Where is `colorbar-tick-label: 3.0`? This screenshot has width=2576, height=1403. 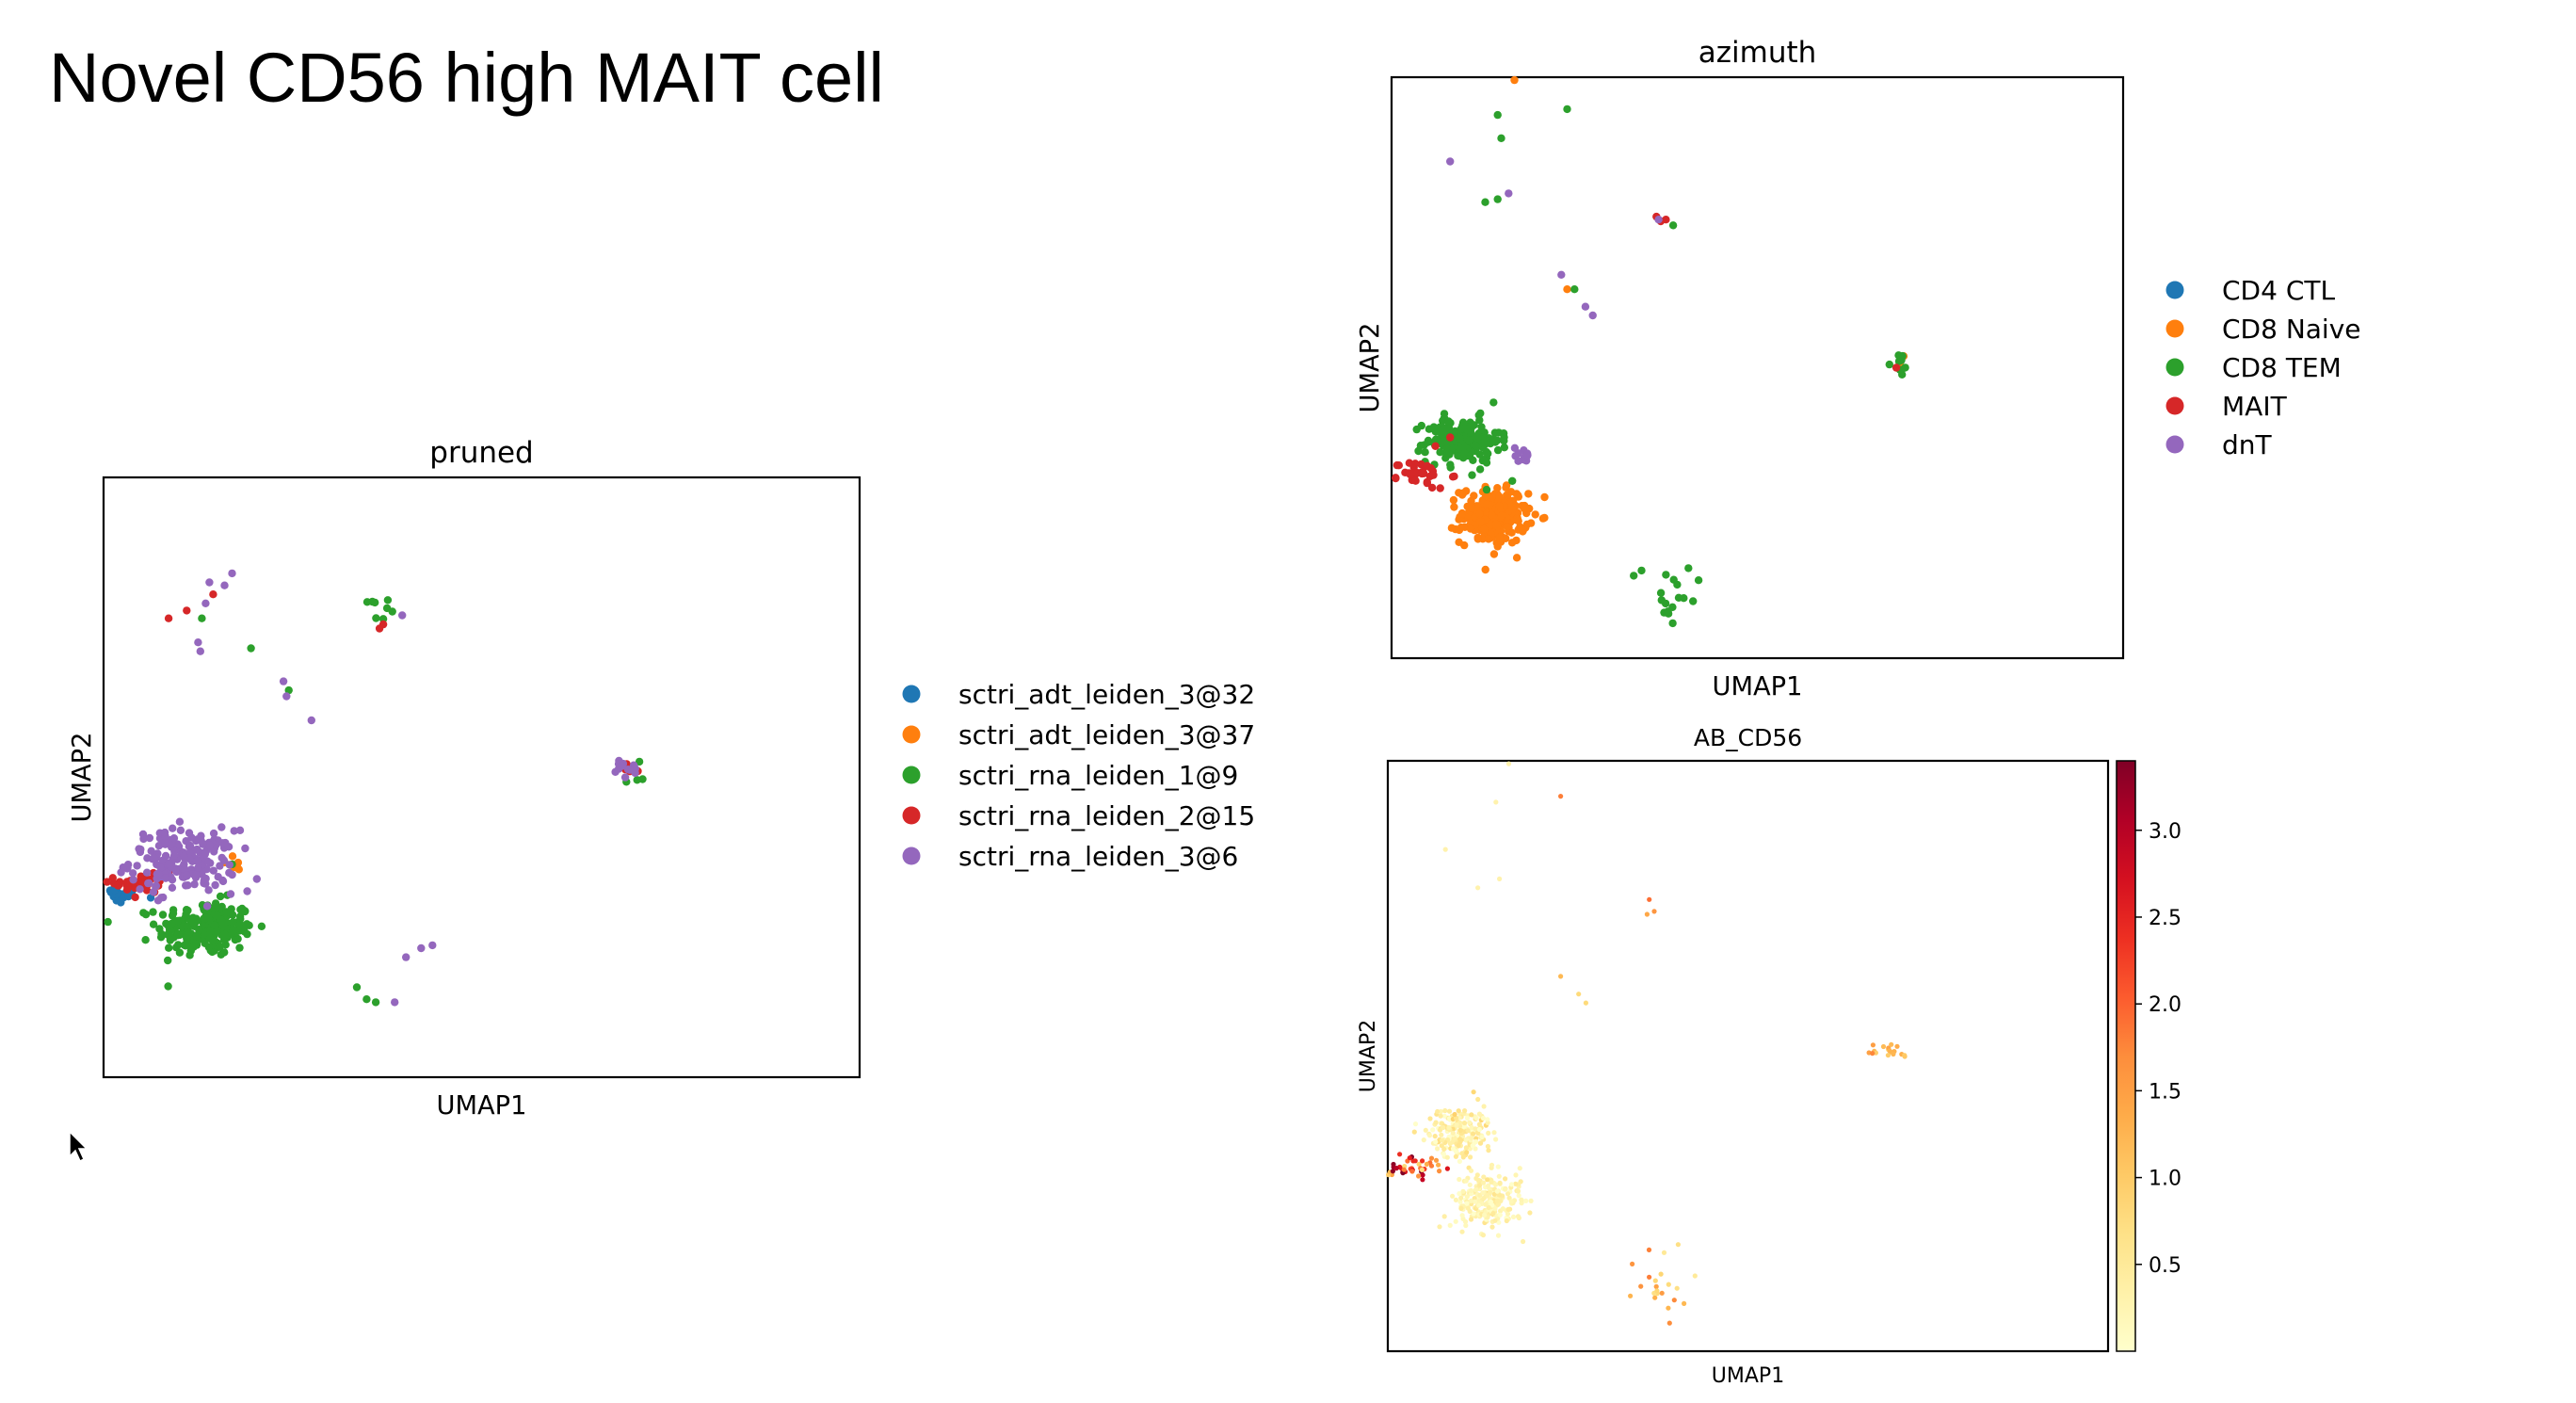
colorbar-tick-label: 3.0 is located at coordinates (2165, 832).